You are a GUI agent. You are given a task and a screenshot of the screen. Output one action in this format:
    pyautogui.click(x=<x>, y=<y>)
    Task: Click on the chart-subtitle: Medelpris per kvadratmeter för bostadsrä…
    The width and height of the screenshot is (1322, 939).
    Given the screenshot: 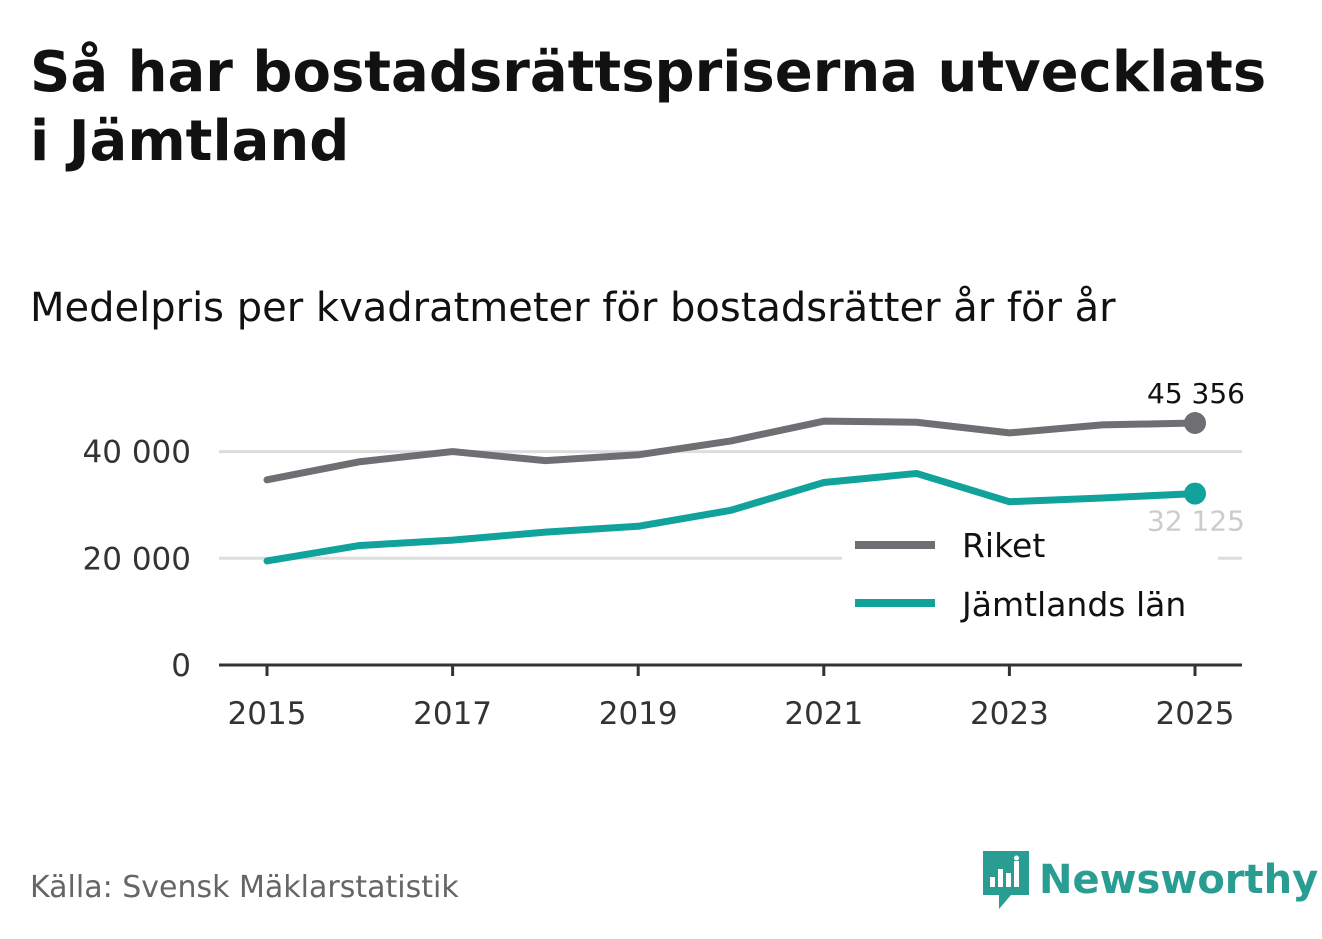 What is the action you would take?
    pyautogui.click(x=573, y=308)
    